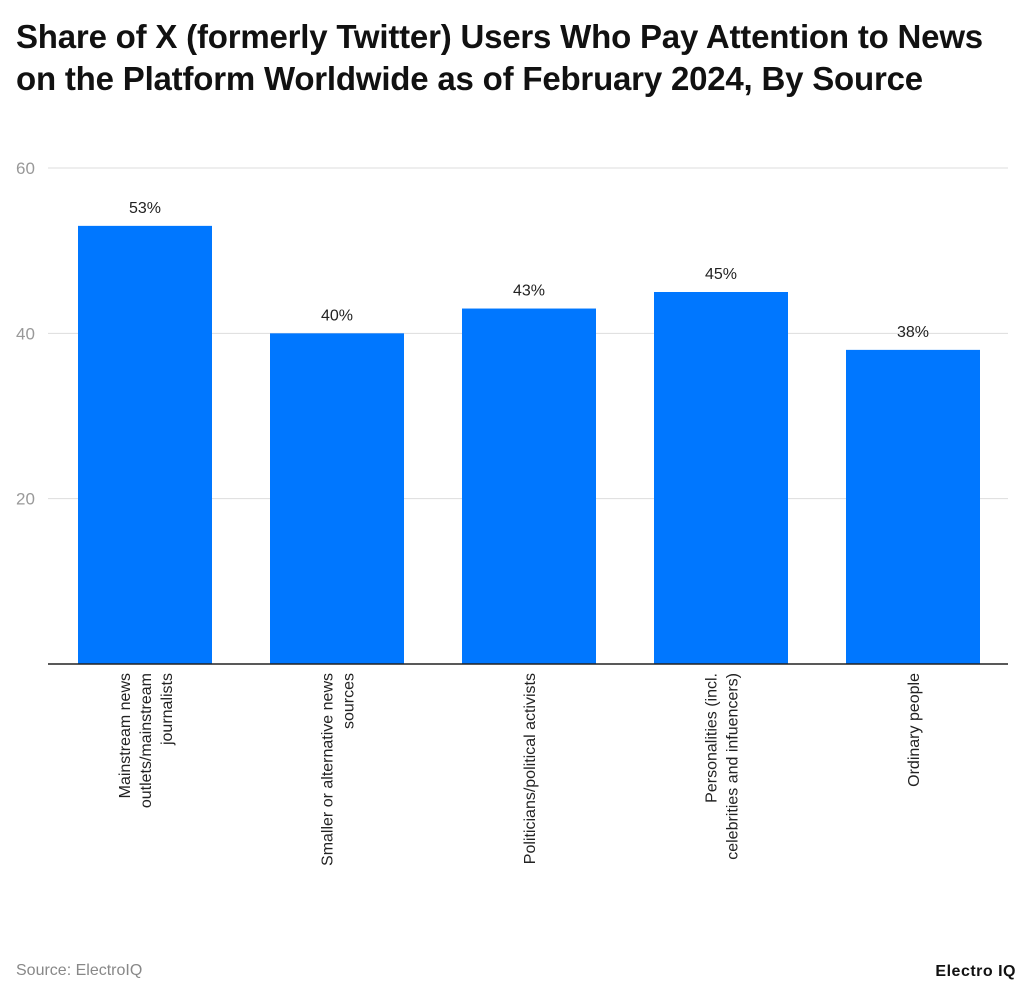 Image resolution: width=1024 pixels, height=998 pixels. Describe the element at coordinates (721, 274) in the screenshot. I see `data-label: 45%` at that location.